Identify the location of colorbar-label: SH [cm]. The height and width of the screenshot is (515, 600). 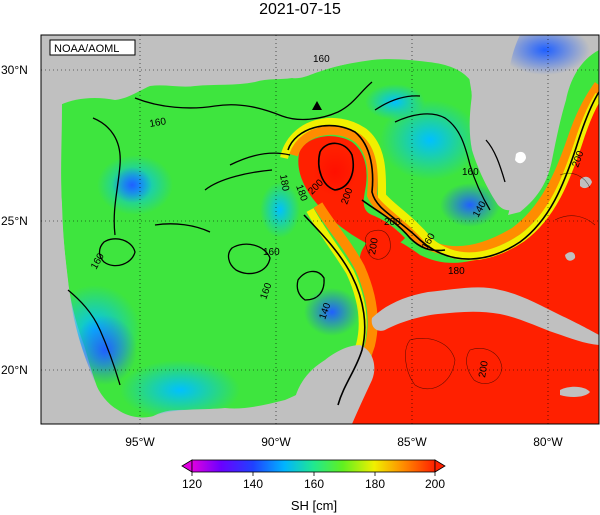
(314, 505).